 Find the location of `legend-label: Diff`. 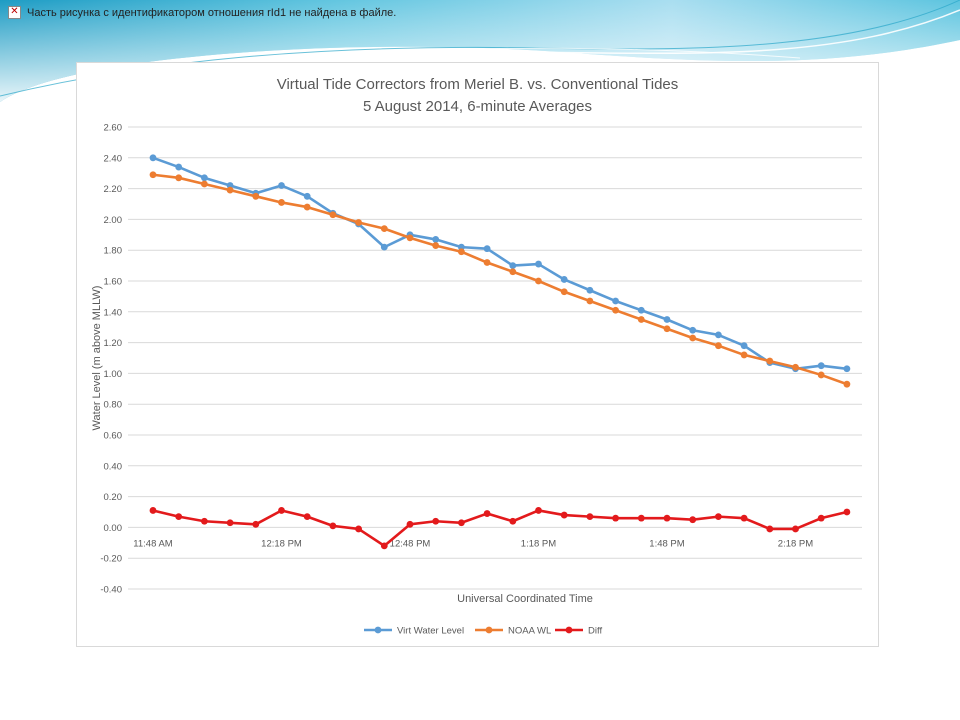

legend-label: Diff is located at coordinates (595, 631).